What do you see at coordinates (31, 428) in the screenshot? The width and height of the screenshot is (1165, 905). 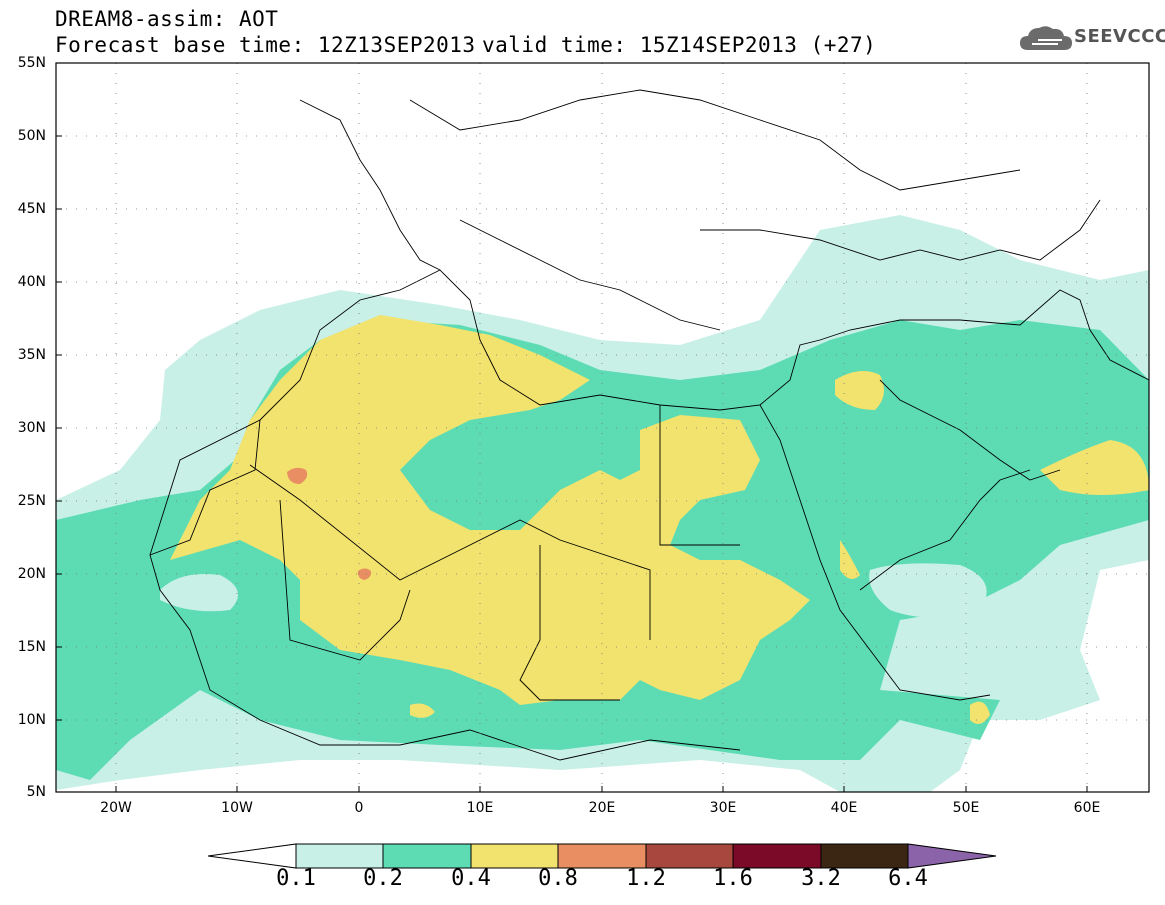 I see `lat-label-30n: 30N` at bounding box center [31, 428].